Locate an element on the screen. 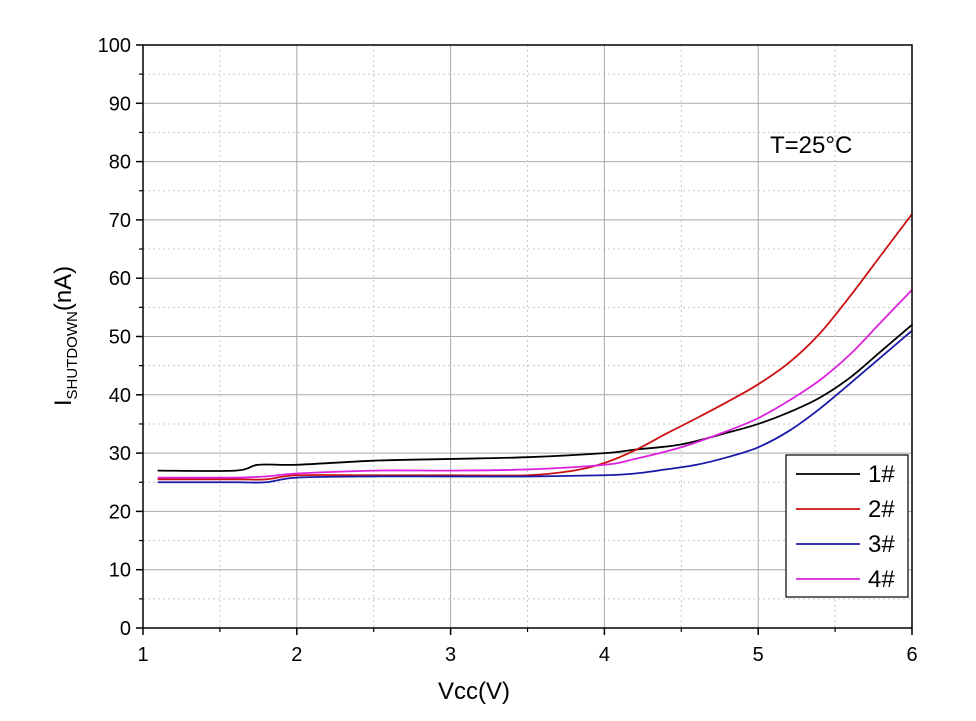 Image resolution: width=976 pixels, height=721 pixels. x-tick-label: 4 is located at coordinates (604, 655).